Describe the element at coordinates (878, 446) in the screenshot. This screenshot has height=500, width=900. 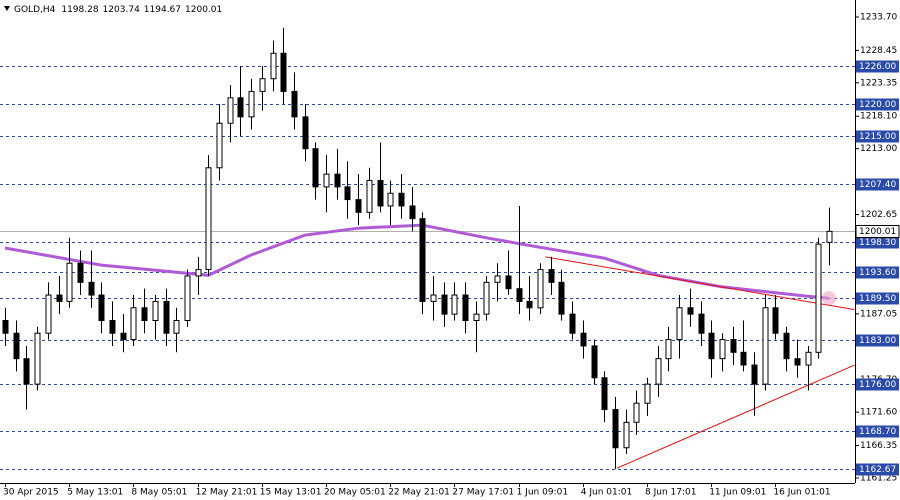
I see `y-tick-label: 1166.35` at that location.